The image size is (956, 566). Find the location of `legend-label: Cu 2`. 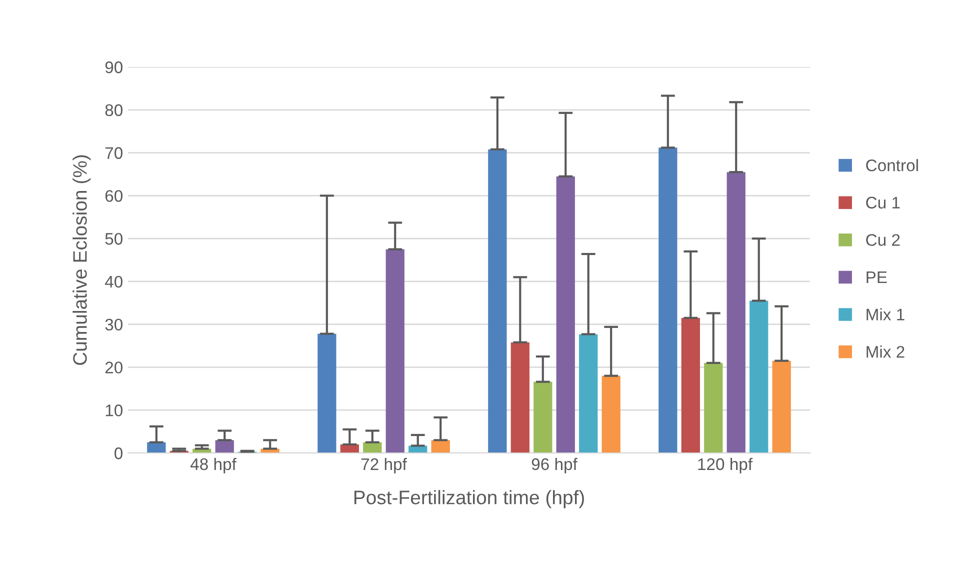

legend-label: Cu 2 is located at coordinates (883, 240).